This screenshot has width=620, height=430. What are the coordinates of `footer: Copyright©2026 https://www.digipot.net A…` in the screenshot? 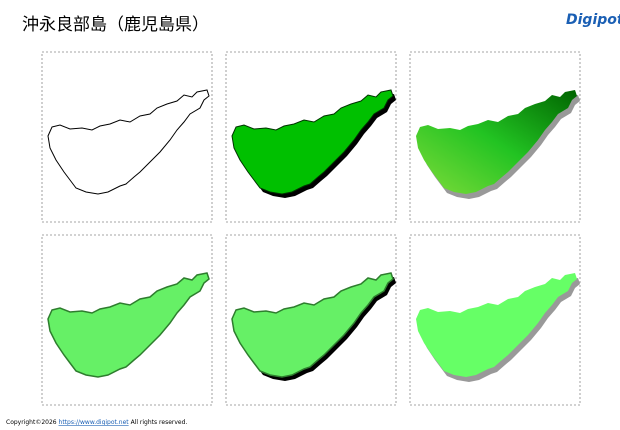 It's located at (96, 422).